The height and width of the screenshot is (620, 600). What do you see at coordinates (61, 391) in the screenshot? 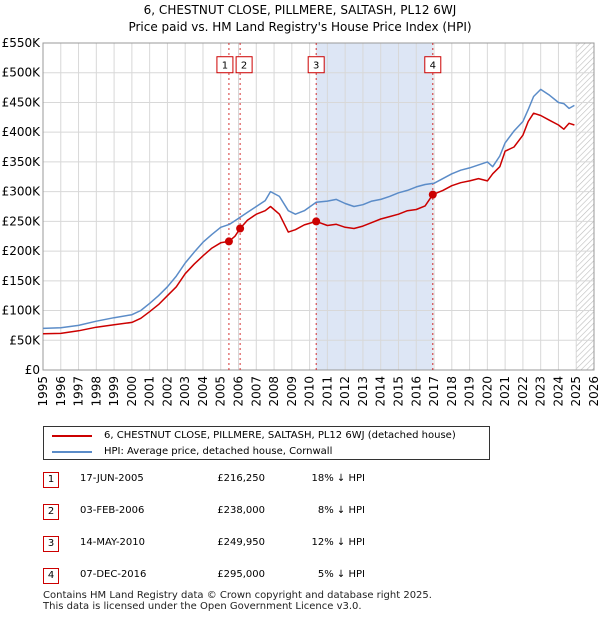
I see `x-tick-label: 1996` at bounding box center [61, 391].